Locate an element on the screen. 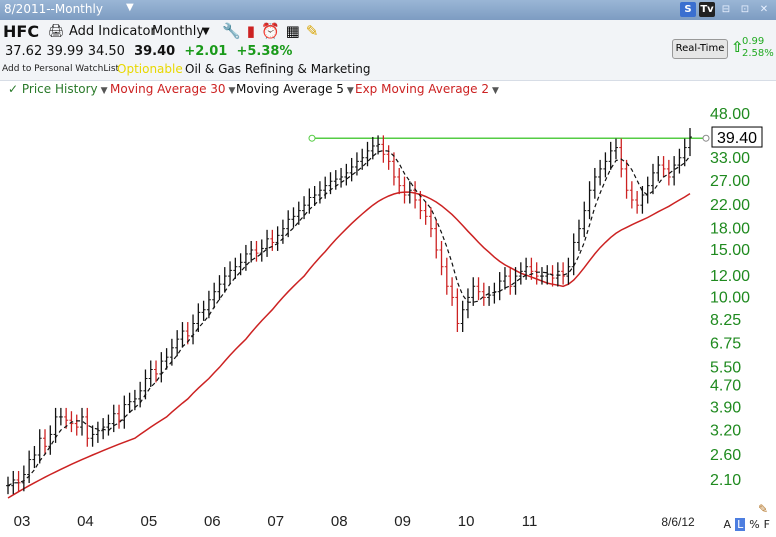  legend-ema2-label: Exp Moving Average 2 is located at coordinates (422, 89).